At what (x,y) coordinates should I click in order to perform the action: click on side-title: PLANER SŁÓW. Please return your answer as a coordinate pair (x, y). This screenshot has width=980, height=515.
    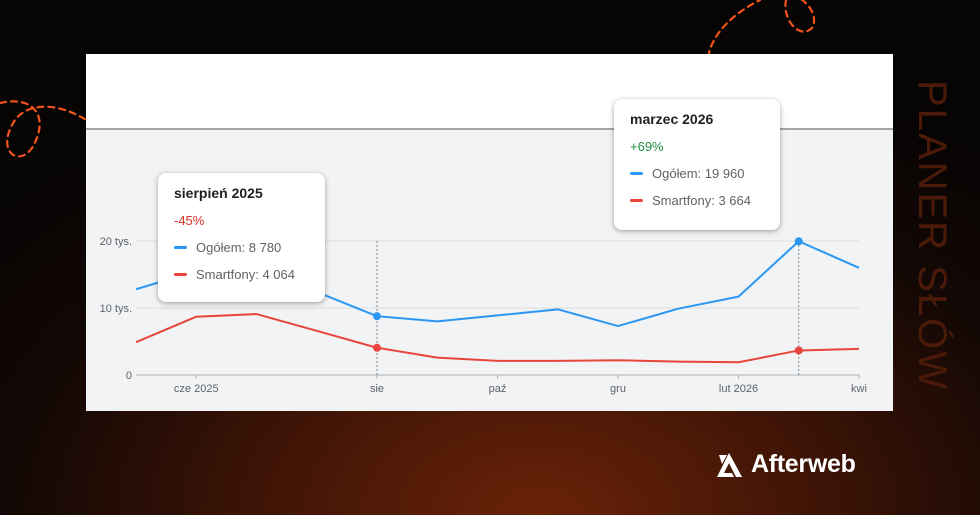
    Looking at the image, I should click on (932, 235).